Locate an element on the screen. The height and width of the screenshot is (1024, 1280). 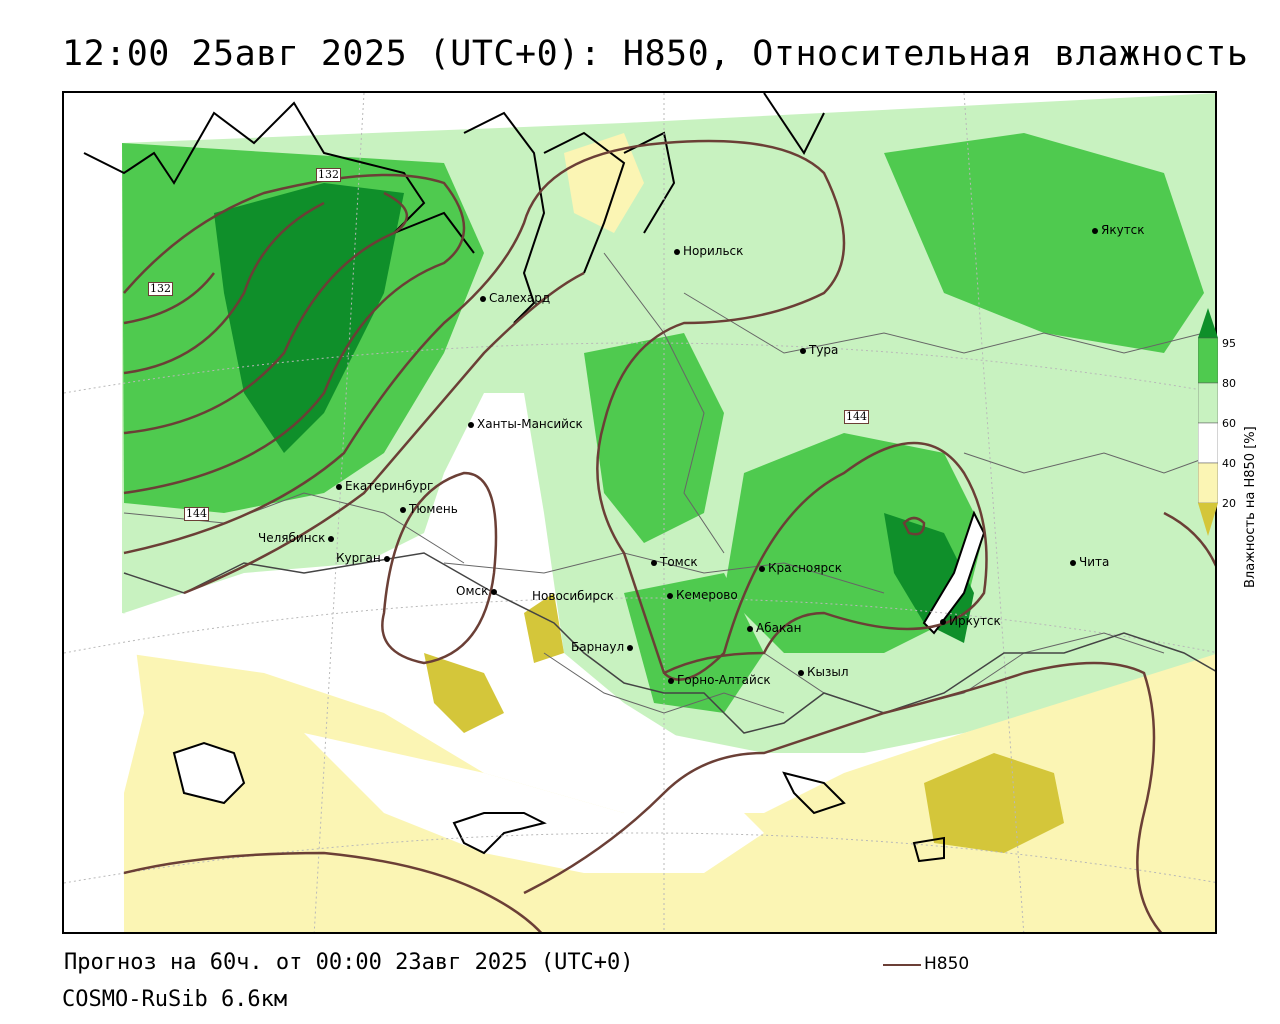
city-marker: Курган is located at coordinates (364, 558).